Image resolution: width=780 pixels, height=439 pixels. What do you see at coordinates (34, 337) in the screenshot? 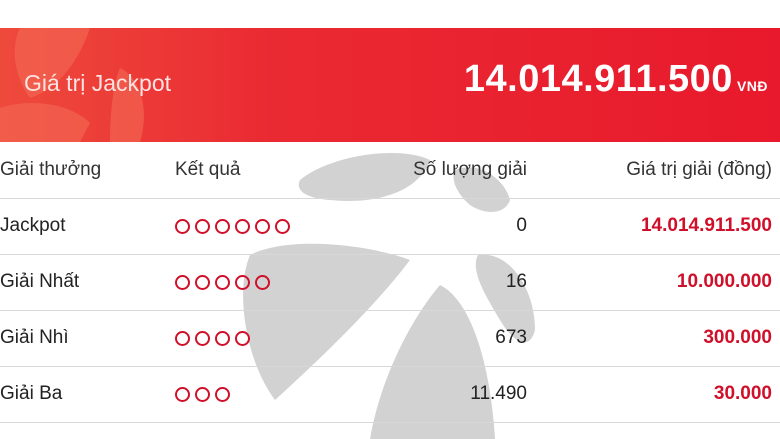
I see `prize-name: Giải Nhì` at bounding box center [34, 337].